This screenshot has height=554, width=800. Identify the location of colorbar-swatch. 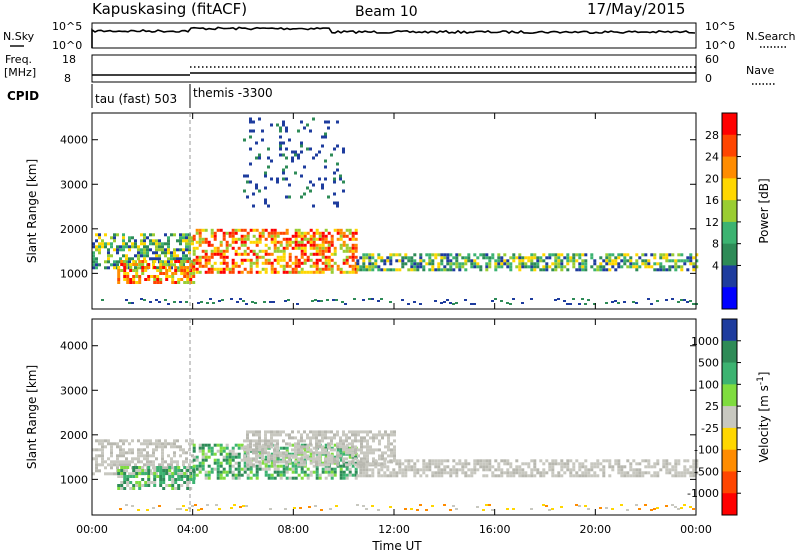
(729, 417).